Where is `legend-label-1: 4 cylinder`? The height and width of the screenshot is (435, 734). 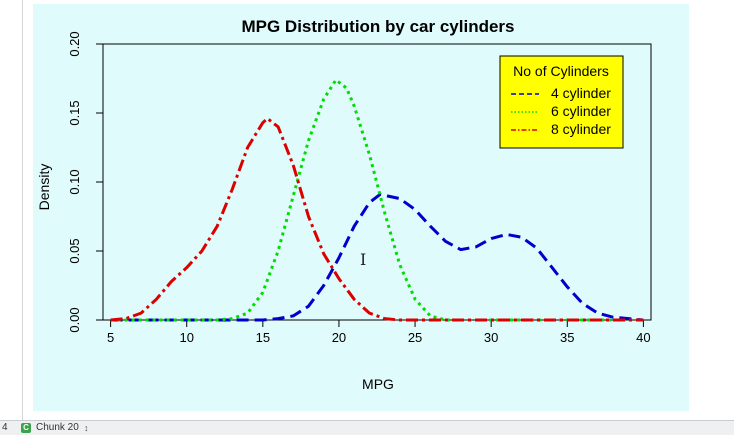 legend-label-1: 4 cylinder is located at coordinates (581, 93).